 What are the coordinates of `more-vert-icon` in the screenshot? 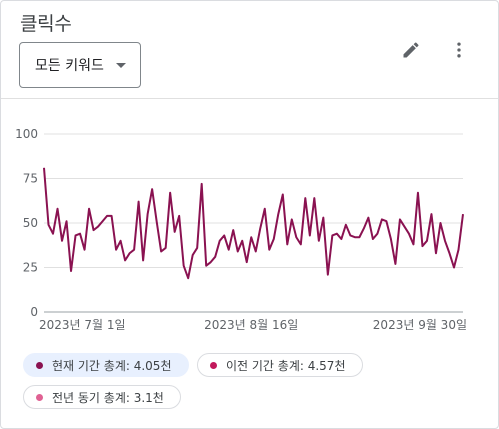 It's located at (459, 50).